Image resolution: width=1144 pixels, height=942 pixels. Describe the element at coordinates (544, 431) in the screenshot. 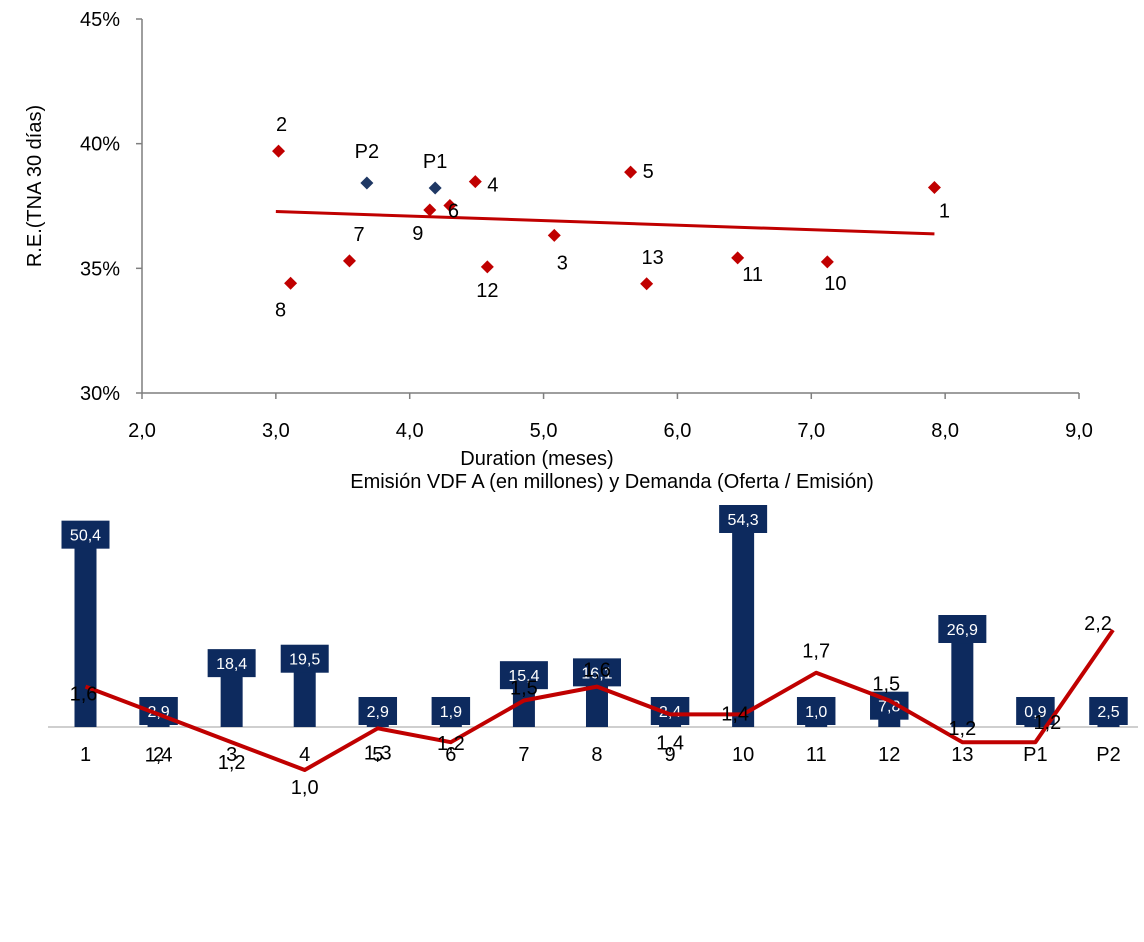

I see `x-tick-label: 5,0` at that location.